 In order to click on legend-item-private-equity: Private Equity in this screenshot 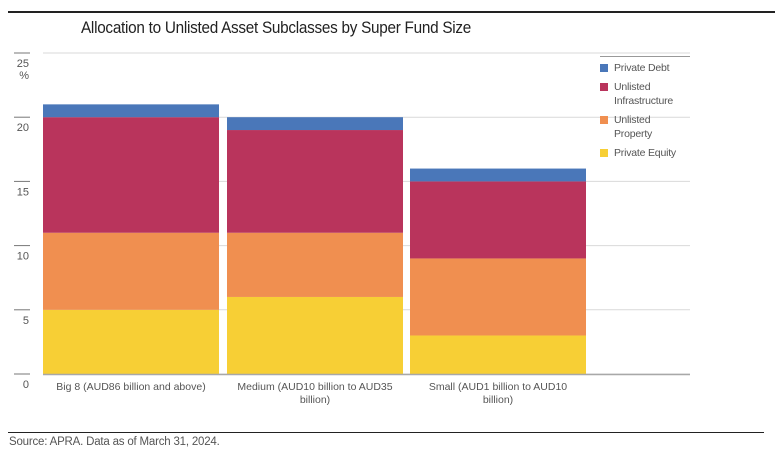, I will do `click(645, 153)`.